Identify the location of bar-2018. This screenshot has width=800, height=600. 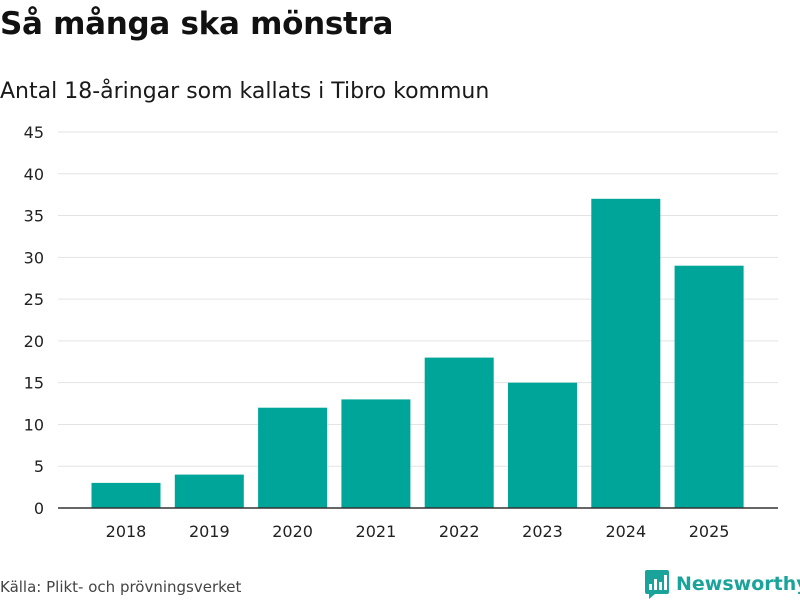
(126, 495).